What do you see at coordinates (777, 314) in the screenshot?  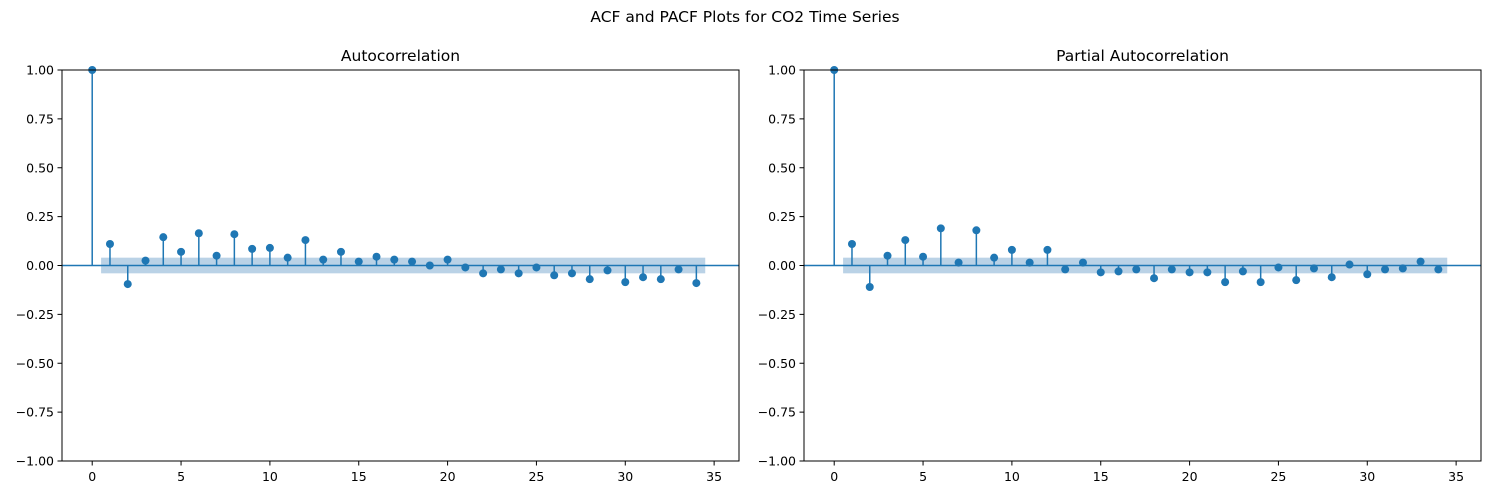 I see `pacf-y-tick-label-3: −0.25` at bounding box center [777, 314].